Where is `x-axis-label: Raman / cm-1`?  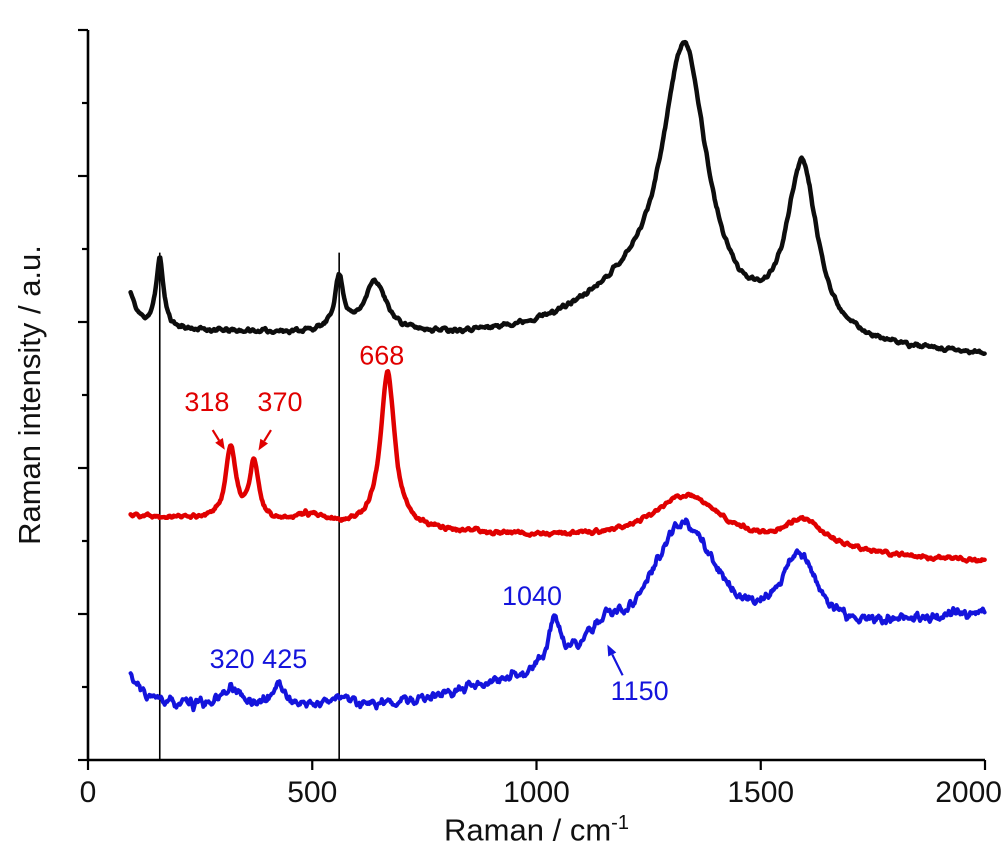 x-axis-label: Raman / cm-1 is located at coordinates (536, 830).